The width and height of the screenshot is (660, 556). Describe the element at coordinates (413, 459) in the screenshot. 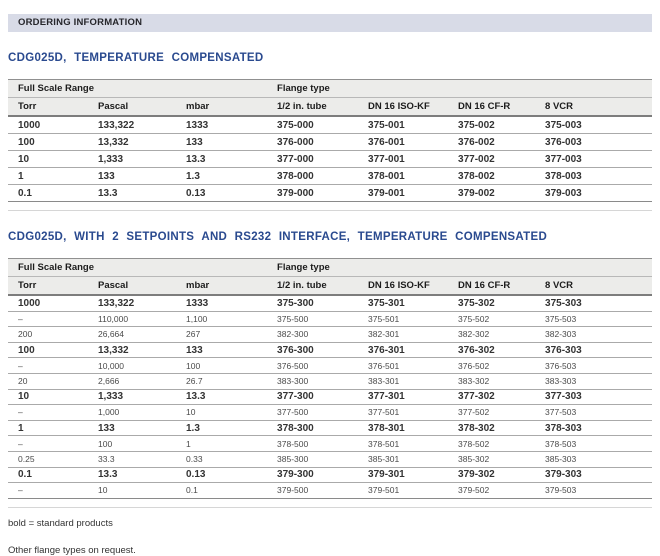

I see `table-cell: 385-301` at that location.